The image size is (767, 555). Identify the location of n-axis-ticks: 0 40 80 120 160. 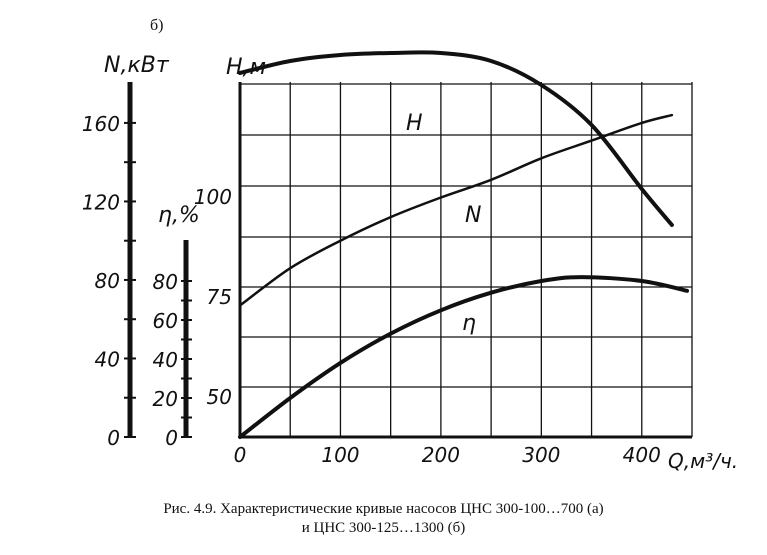
(109, 281).